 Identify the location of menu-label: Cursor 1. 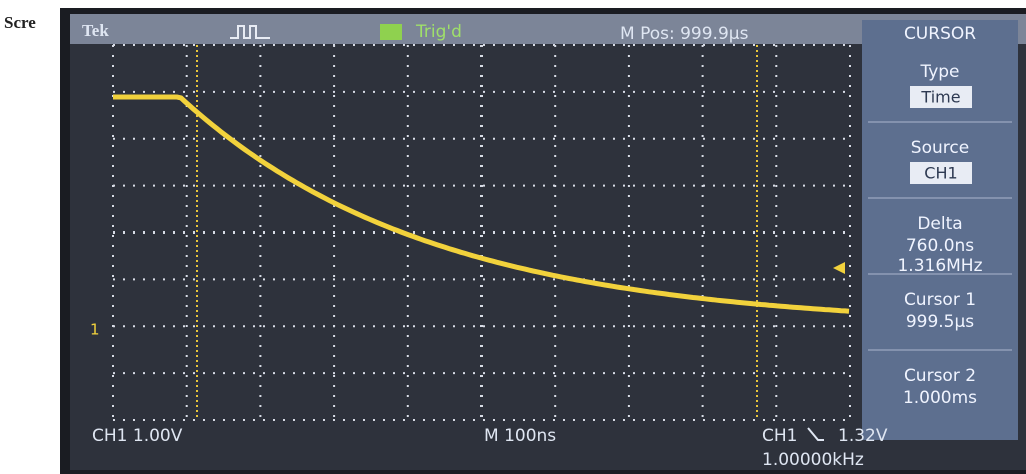
(940, 300).